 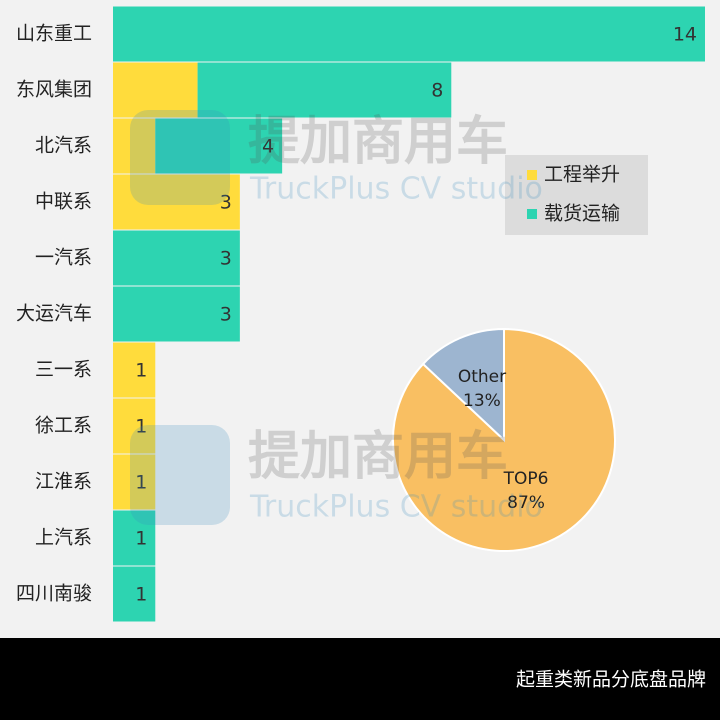 I want to click on legend-label: 工程举升, so click(x=582, y=175).